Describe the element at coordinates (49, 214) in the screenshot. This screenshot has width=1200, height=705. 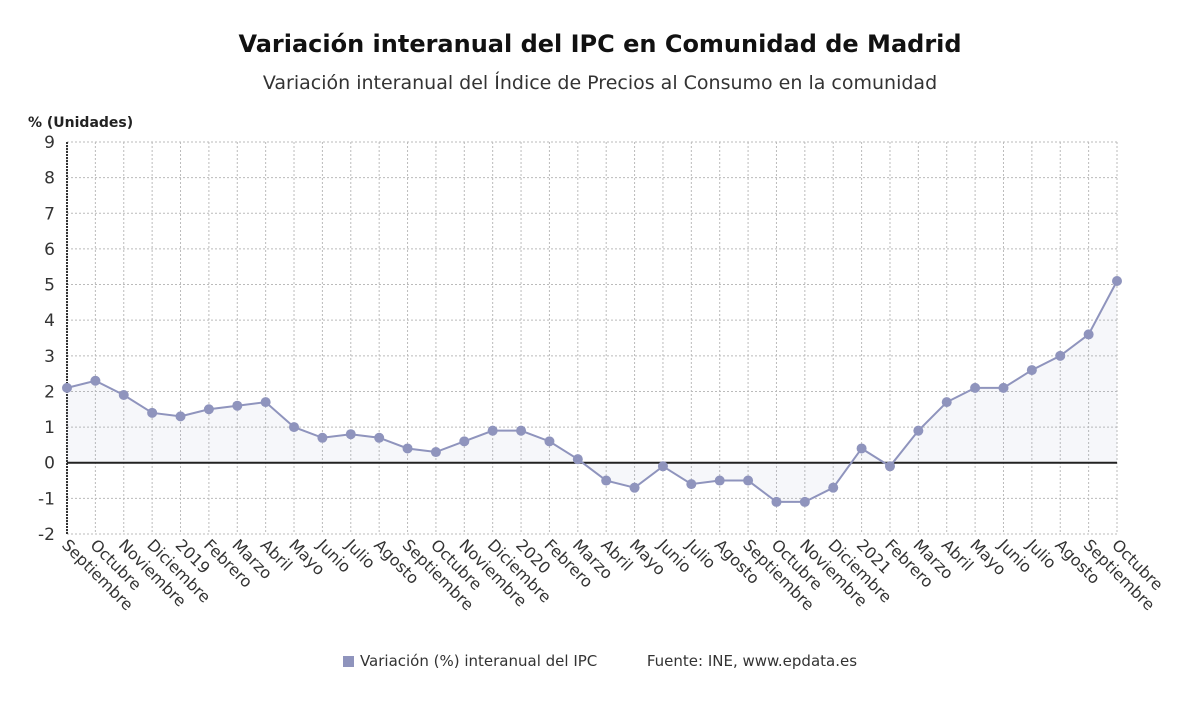
I see `y-tick-label: 7` at that location.